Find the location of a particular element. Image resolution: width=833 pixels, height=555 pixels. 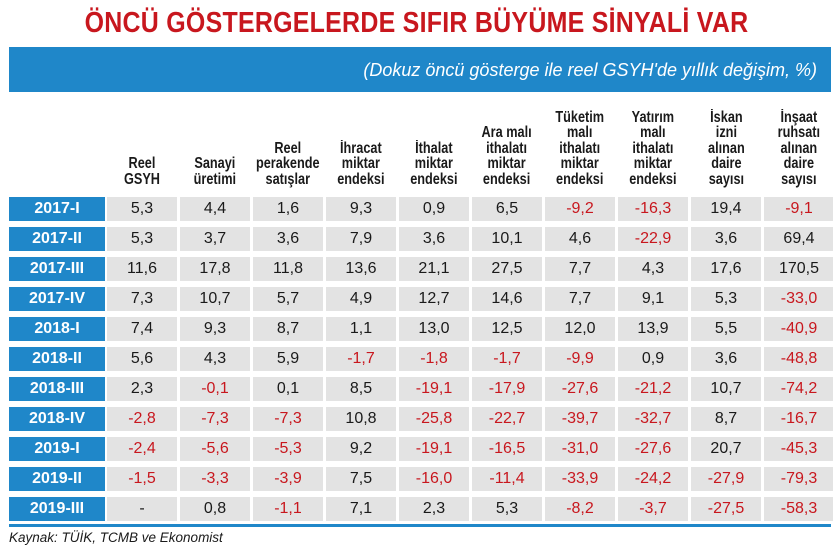

table-cell: 1,1 is located at coordinates (361, 329).